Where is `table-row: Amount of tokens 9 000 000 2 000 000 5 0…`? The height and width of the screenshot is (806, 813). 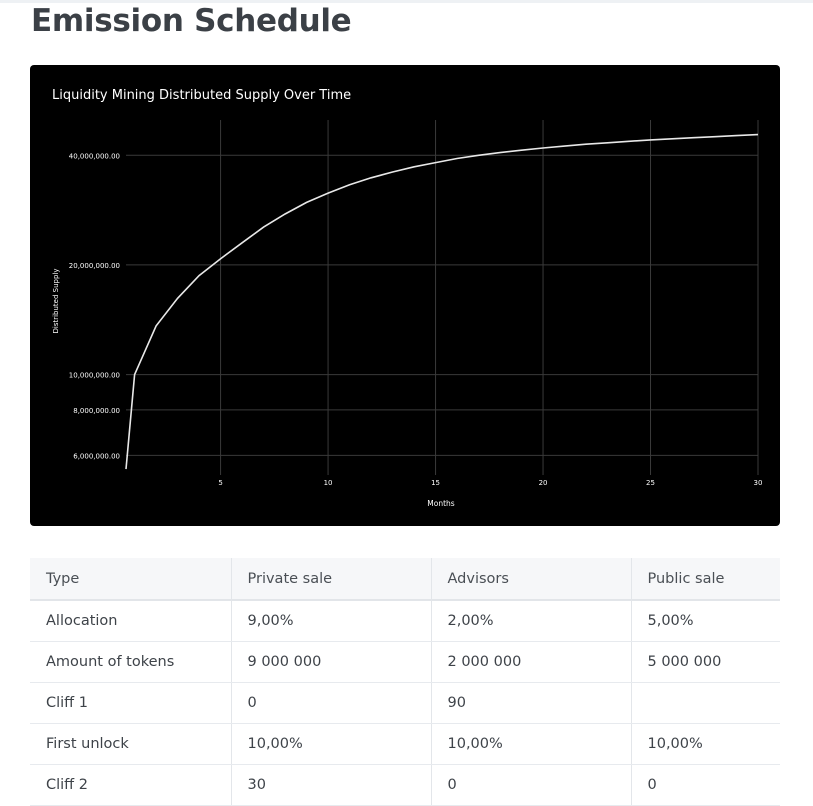
table-row: Amount of tokens 9 000 000 2 000 000 5 0… is located at coordinates (405, 662).